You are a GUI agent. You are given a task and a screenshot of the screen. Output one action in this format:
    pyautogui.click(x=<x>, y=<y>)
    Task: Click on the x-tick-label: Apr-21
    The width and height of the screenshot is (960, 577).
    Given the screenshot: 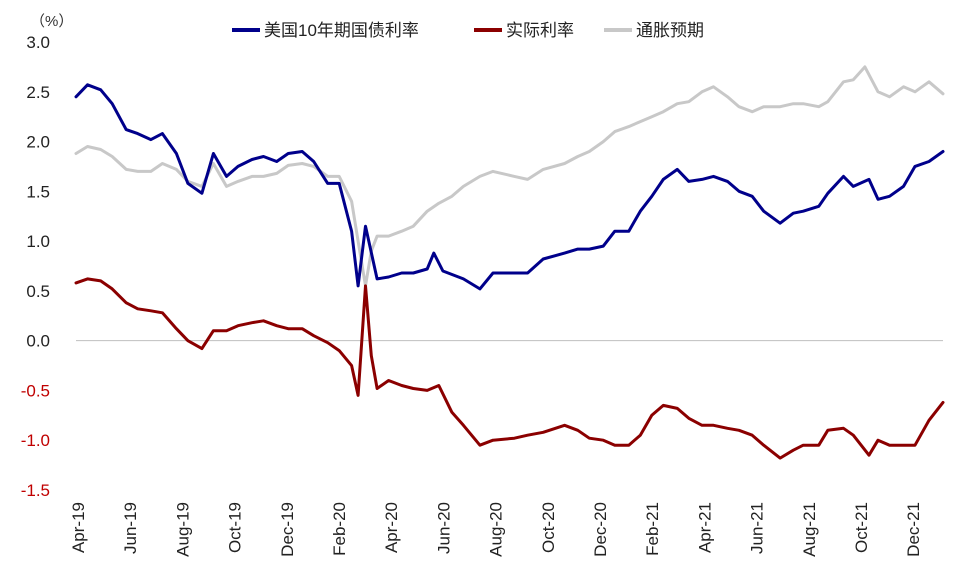 What is the action you would take?
    pyautogui.click(x=704, y=527)
    